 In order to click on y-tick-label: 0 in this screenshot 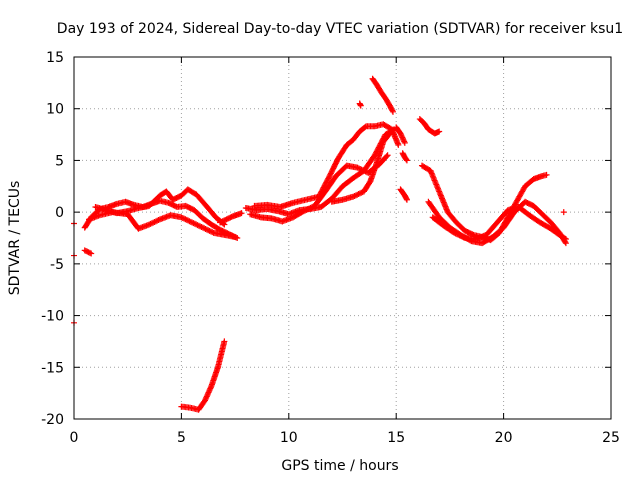, I will do `click(59, 213)`.